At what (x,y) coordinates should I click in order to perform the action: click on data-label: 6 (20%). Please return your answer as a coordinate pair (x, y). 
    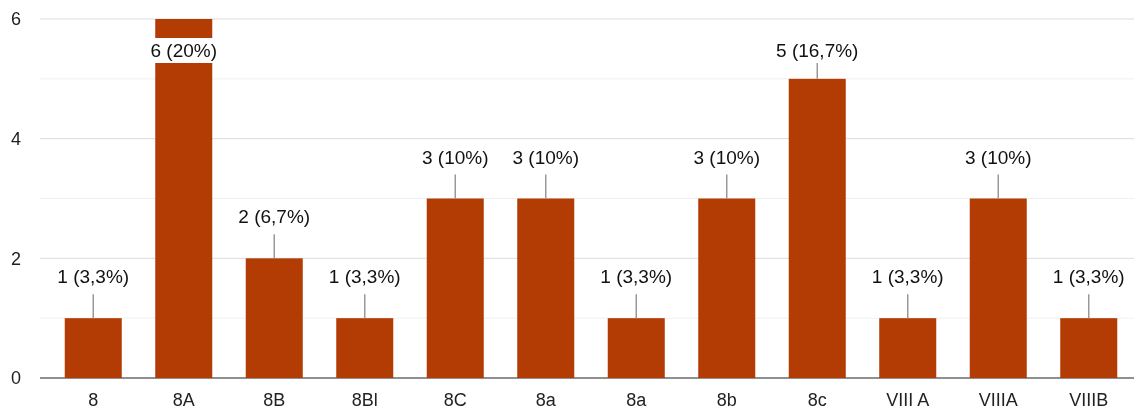
    Looking at the image, I should click on (184, 50).